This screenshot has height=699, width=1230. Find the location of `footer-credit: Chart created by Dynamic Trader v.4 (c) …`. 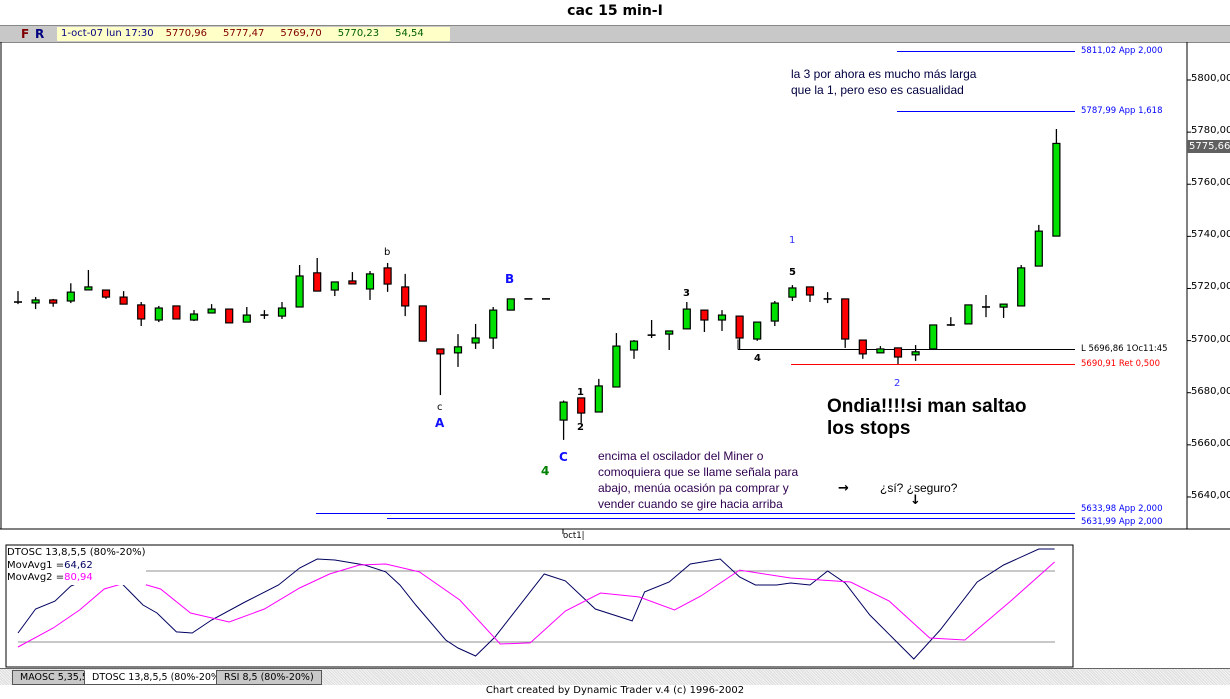

footer-credit: Chart created by Dynamic Trader v.4 (c) … is located at coordinates (615, 690).